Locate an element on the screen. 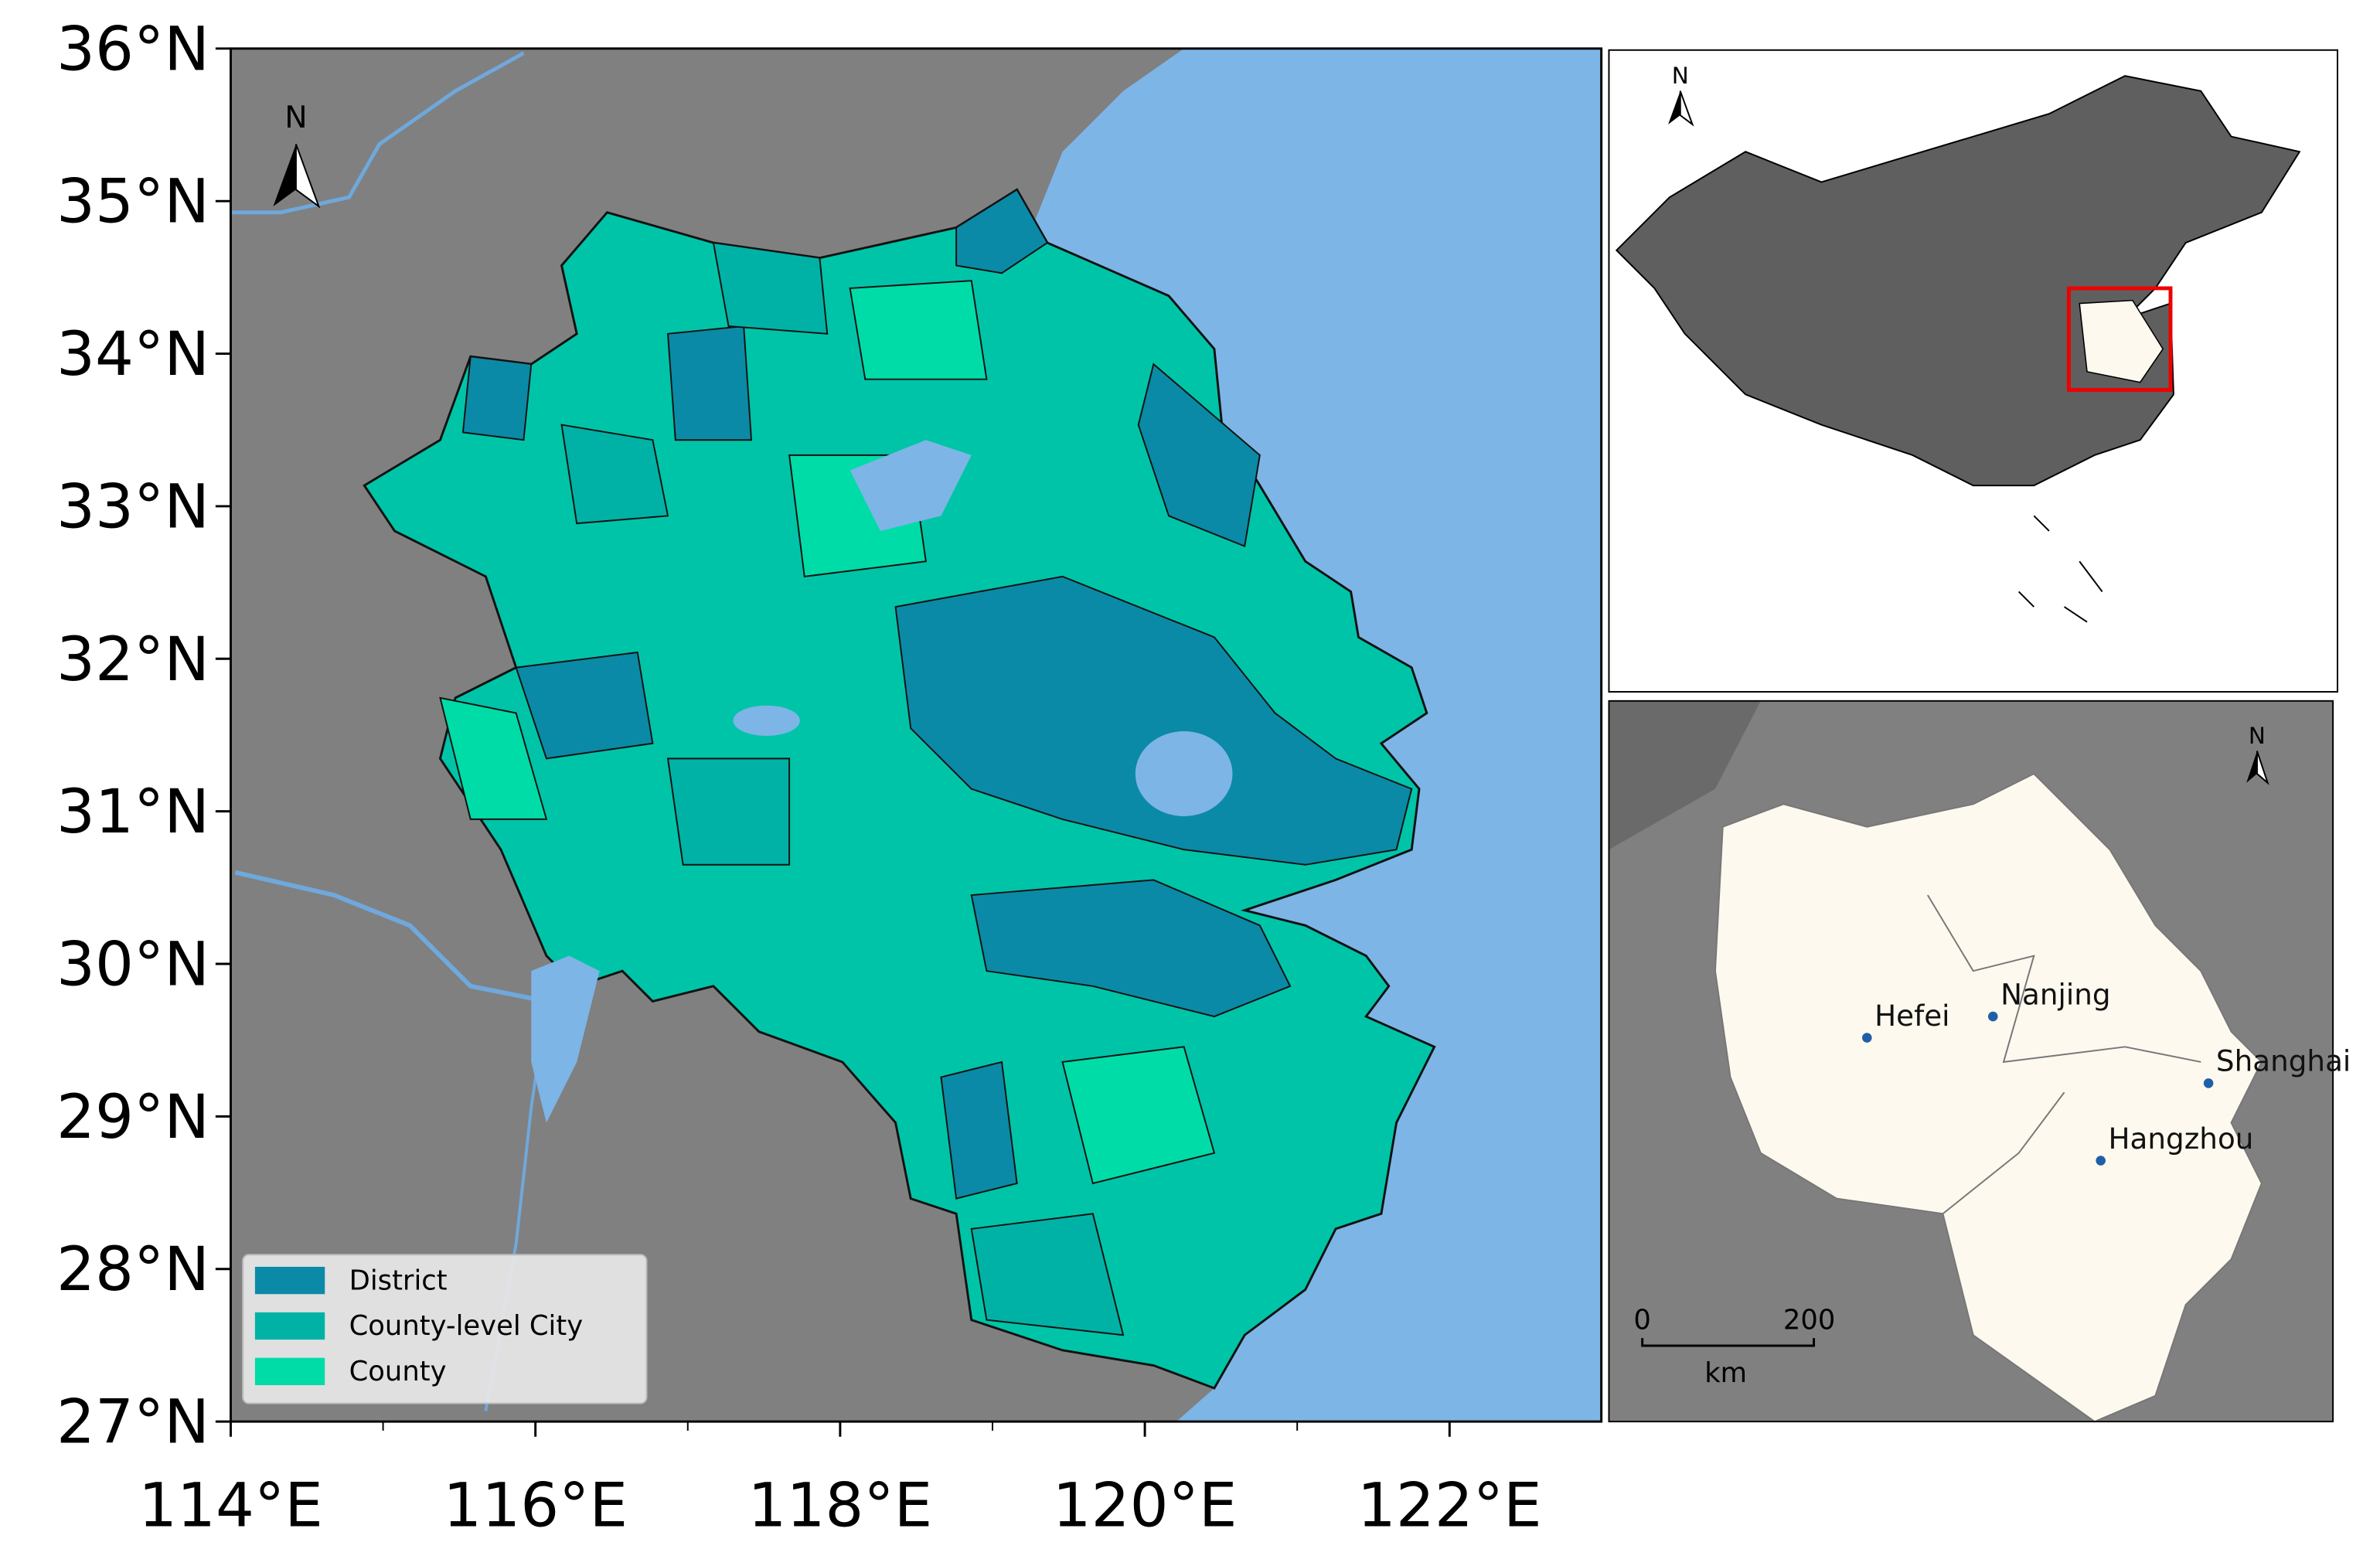  lon-label: 114°E is located at coordinates (231, 1505).